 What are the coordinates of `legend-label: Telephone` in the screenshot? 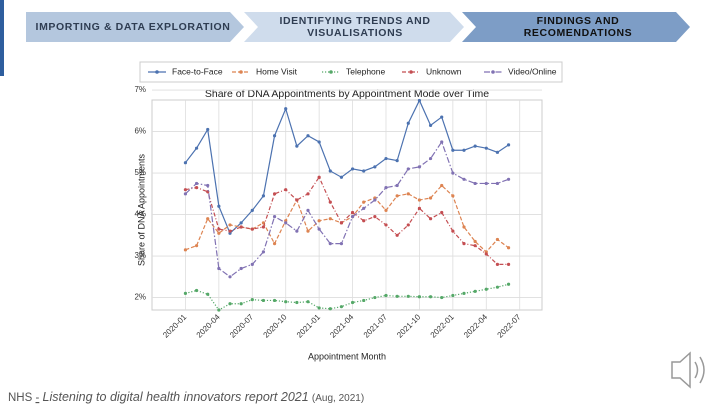 It's located at (366, 71).